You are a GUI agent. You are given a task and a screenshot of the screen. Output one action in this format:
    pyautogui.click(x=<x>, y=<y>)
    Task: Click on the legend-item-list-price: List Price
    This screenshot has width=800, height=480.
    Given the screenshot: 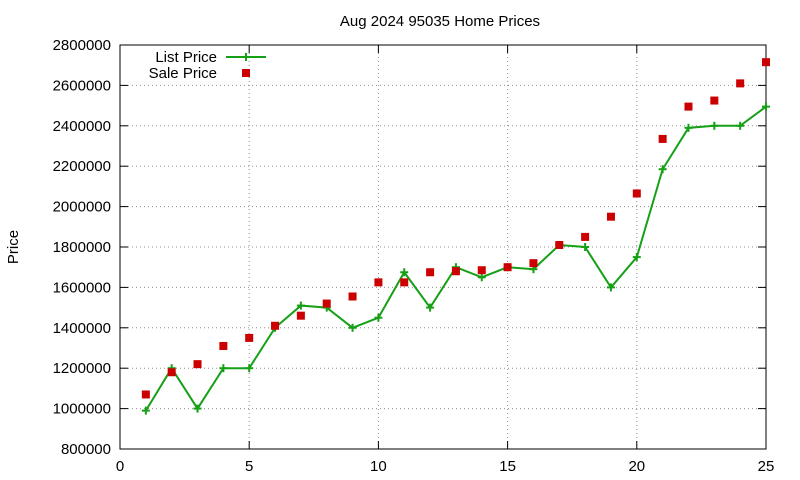 What is the action you would take?
    pyautogui.click(x=210, y=57)
    